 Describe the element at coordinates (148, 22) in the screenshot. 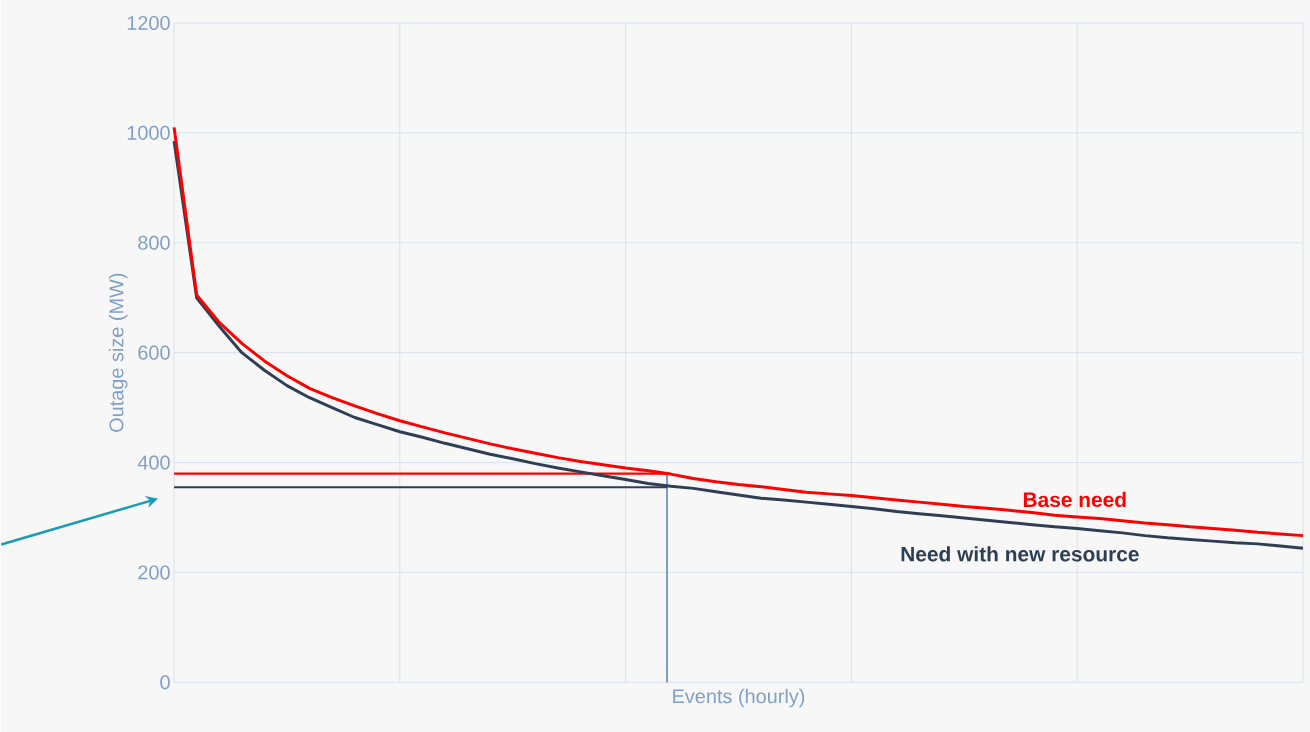

I see `y-tick-label: 1200` at that location.